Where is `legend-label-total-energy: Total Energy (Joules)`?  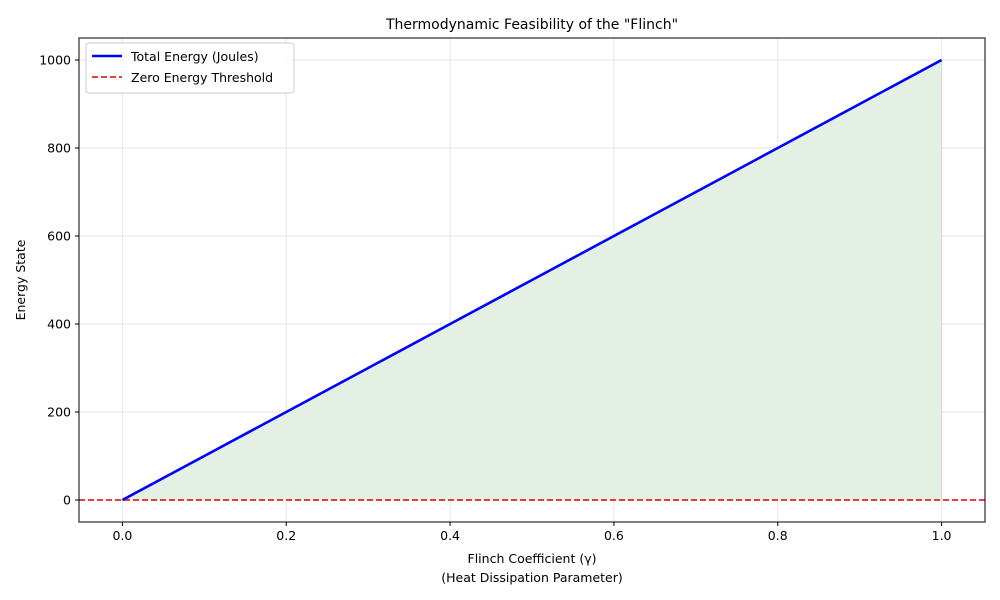 legend-label-total-energy: Total Energy (Joules) is located at coordinates (194, 56).